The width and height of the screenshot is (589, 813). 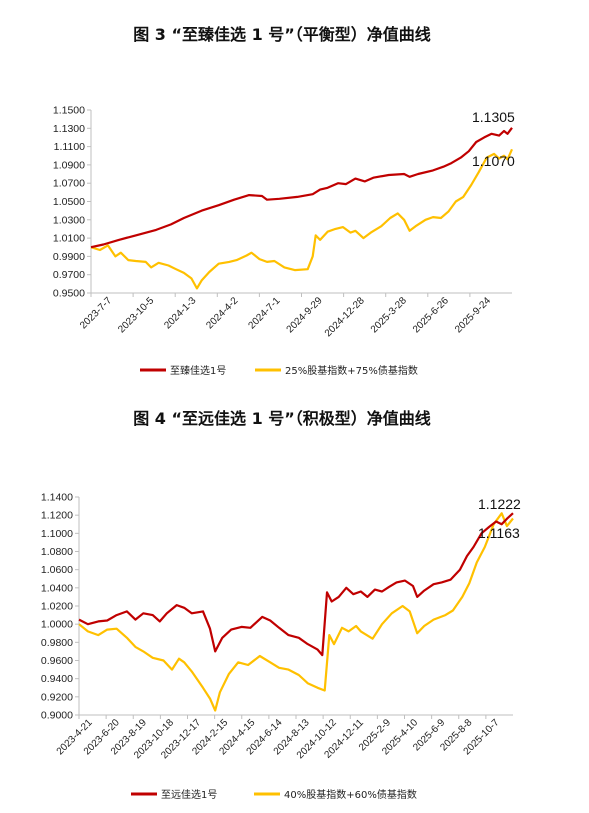 What do you see at coordinates (57, 534) in the screenshot?
I see `y-tick-label: 1.1000` at bounding box center [57, 534].